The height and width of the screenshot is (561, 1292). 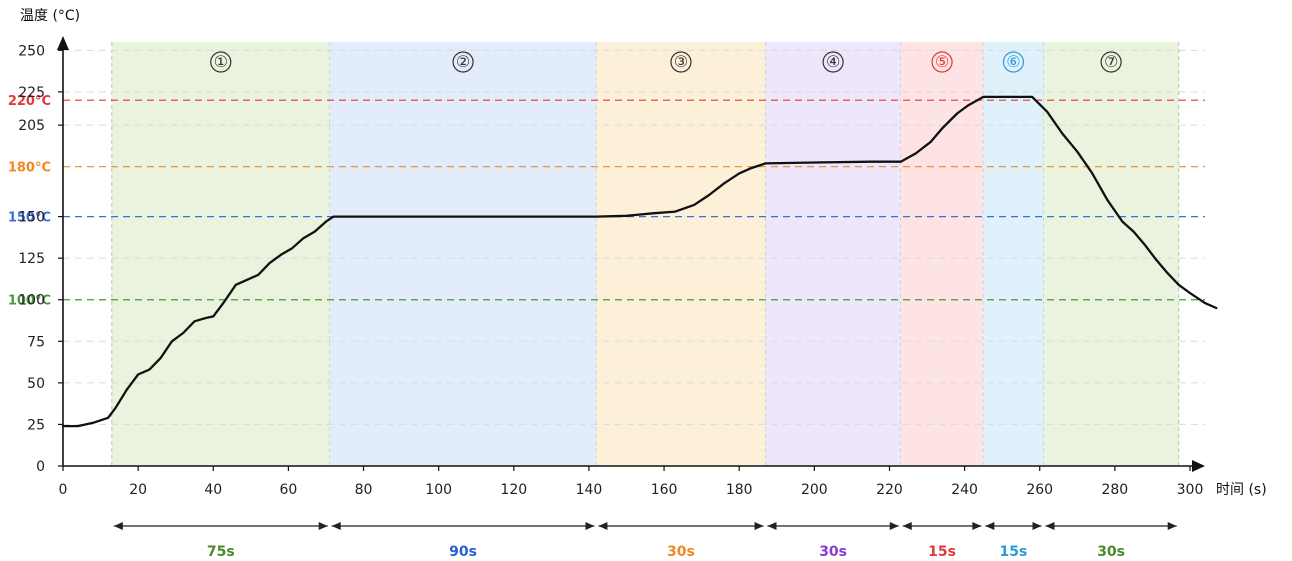 I want to click on x-tick-label-0: 0, so click(x=63, y=490).